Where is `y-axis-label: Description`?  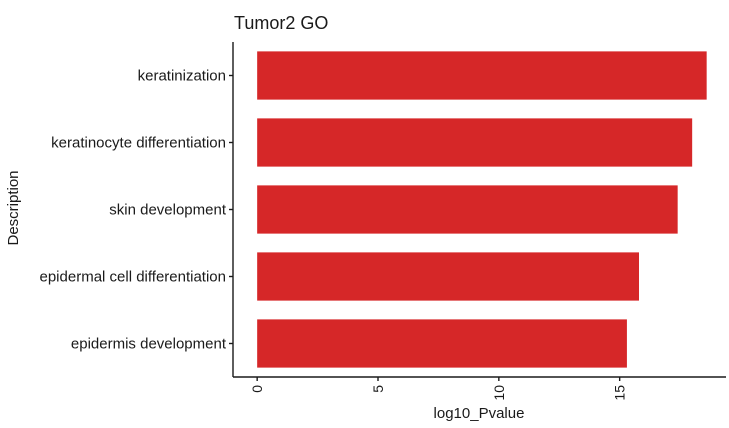
y-axis-label: Description is located at coordinates (13, 207).